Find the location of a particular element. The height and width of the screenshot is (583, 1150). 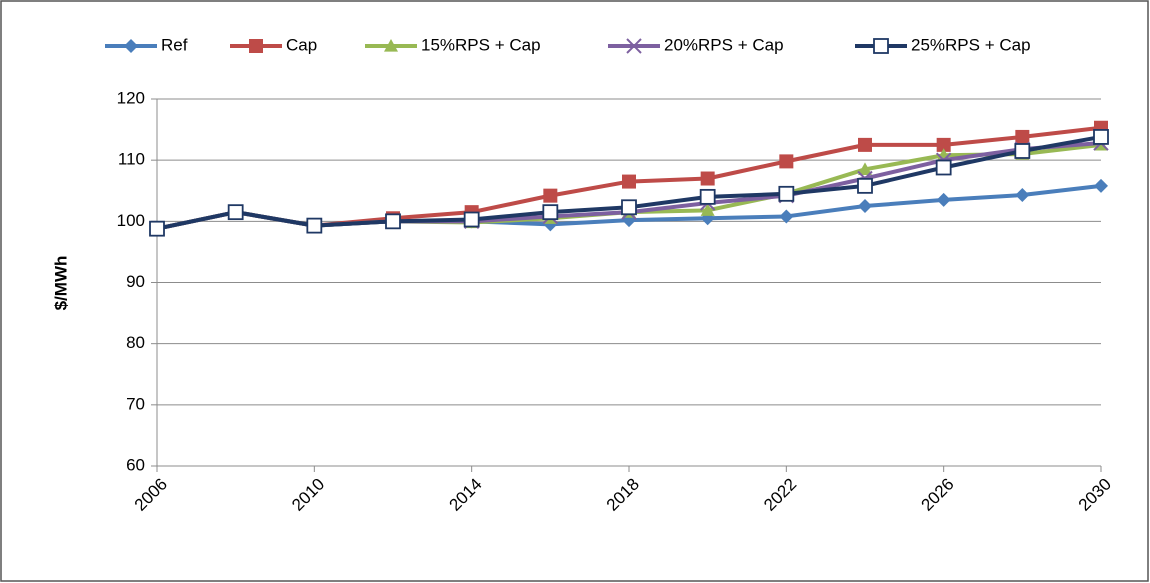

y-tick-label: 90 is located at coordinates (135, 281).